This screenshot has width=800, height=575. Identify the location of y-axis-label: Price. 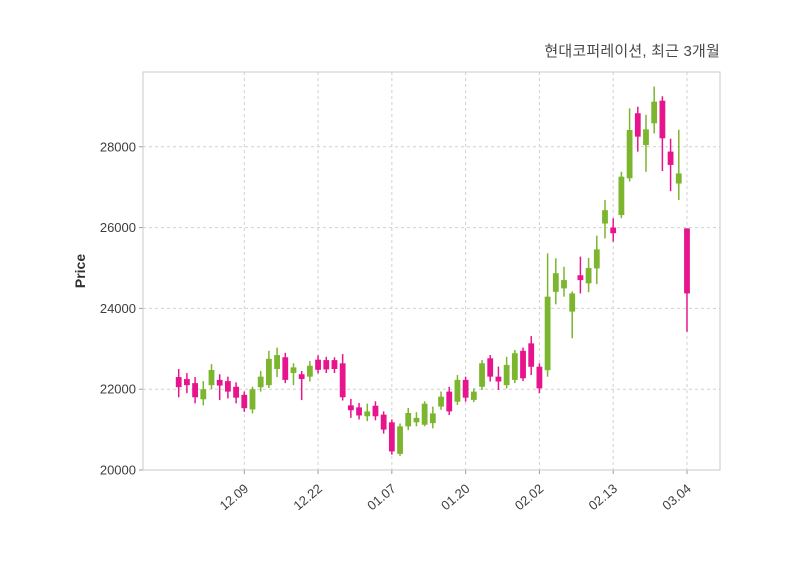
(80, 271).